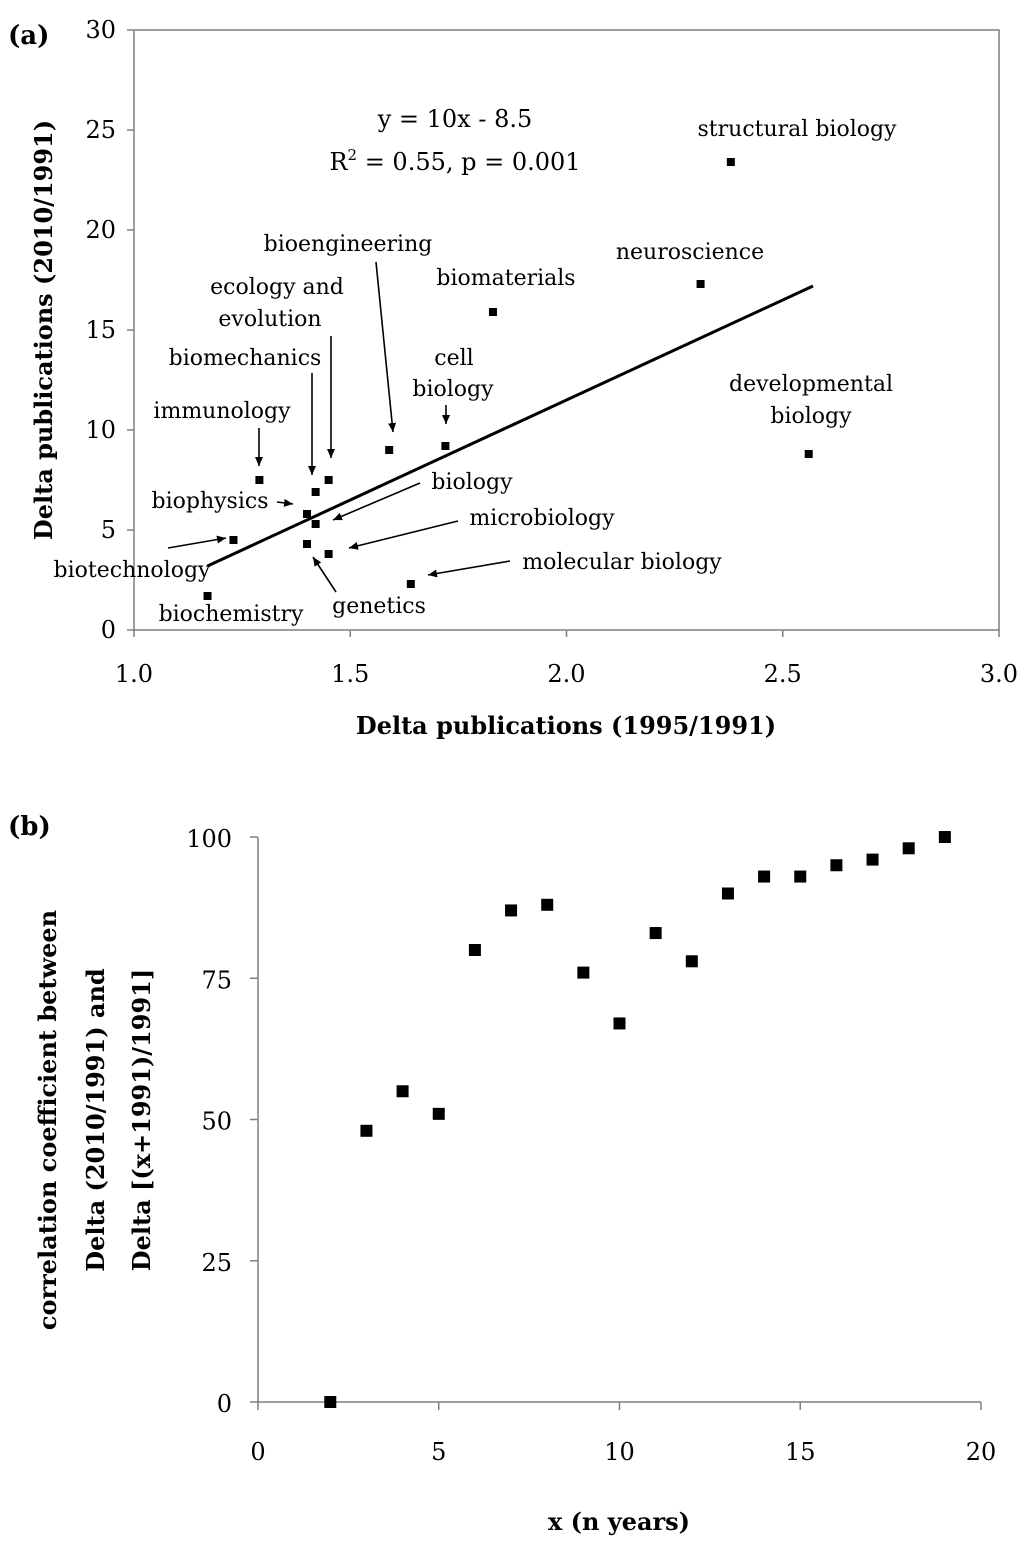  Describe the element at coordinates (622, 562) in the screenshot. I see `label-molecular-biology: molecular biology` at that location.